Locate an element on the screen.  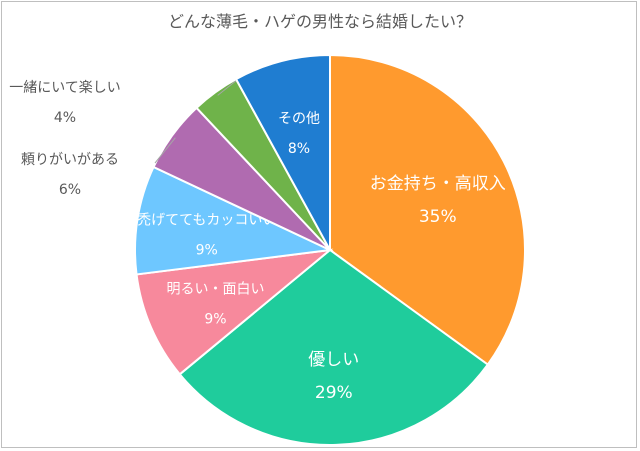
slice-label: 頼りがいがある is located at coordinates (70, 160).